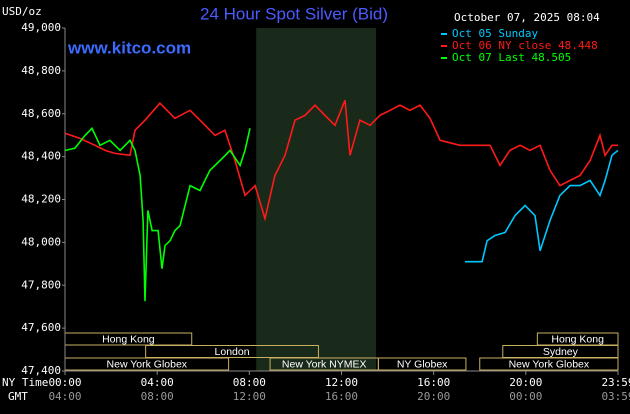 The image size is (630, 414). Describe the element at coordinates (495, 33) in the screenshot. I see `legend-label: Oct 05 Sunday` at that location.